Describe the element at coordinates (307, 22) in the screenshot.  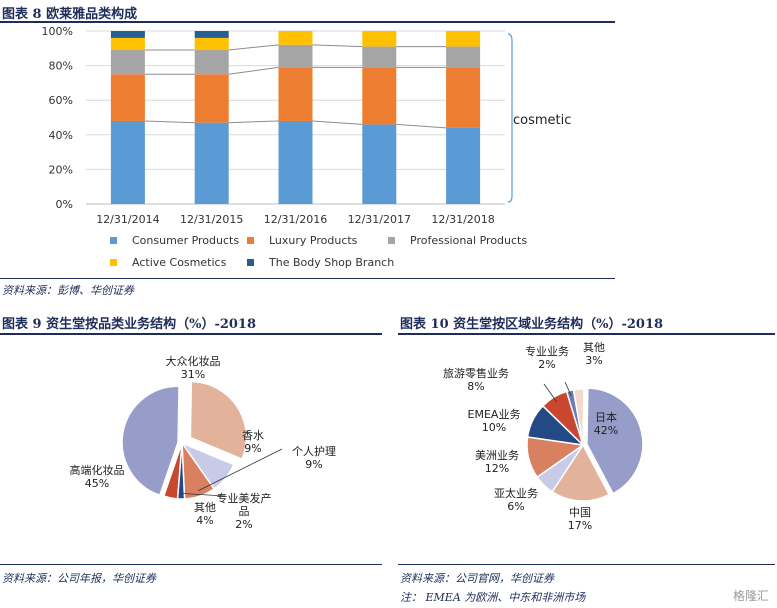
I see `fig8-title-rule` at that location.